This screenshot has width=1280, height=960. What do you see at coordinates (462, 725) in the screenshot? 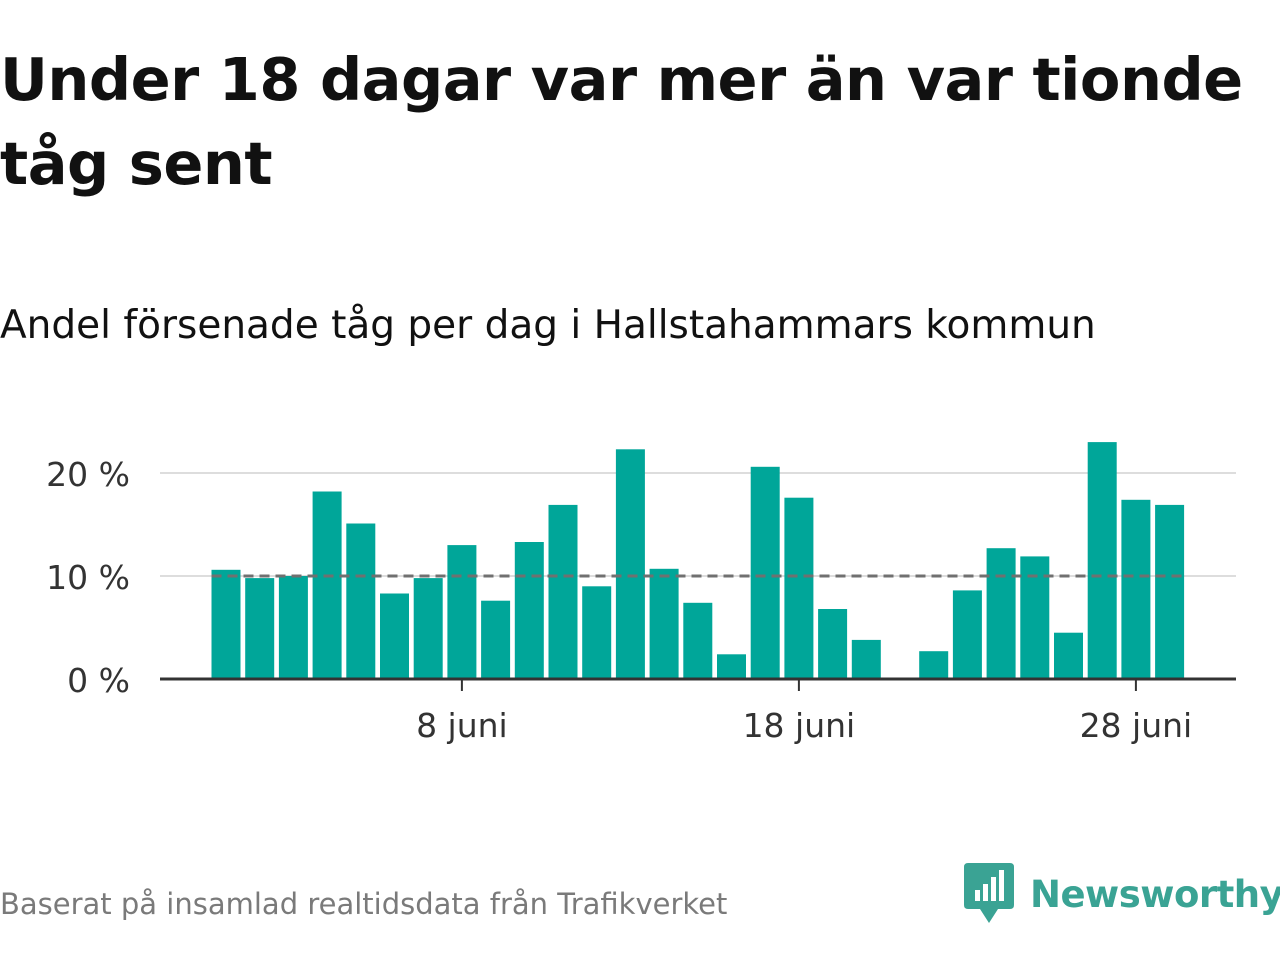
I see `x-tick-label: 8 juni` at bounding box center [462, 725].